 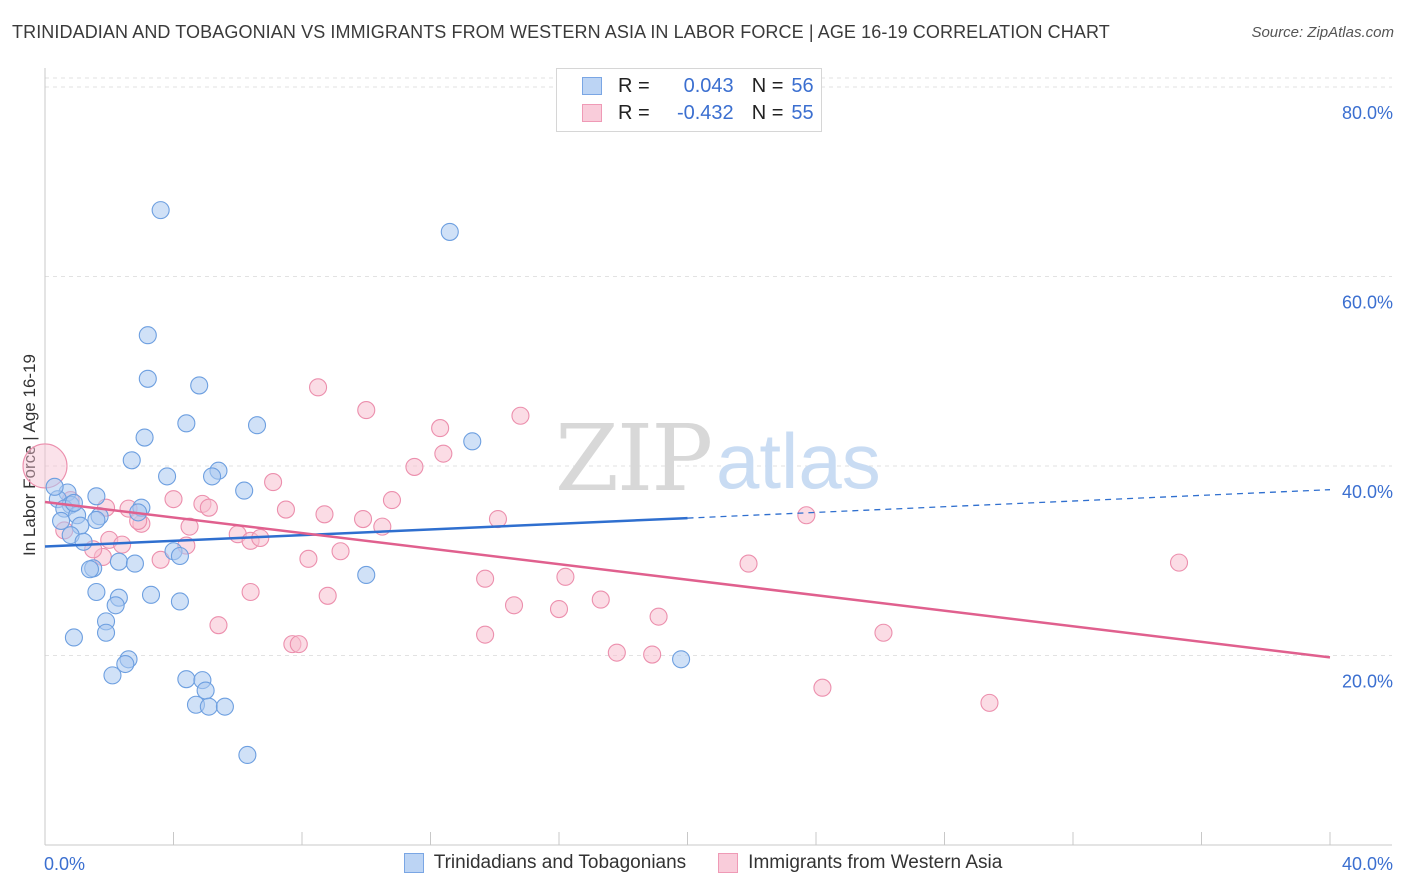 I want to click on stats-row-pink: R = -0.432 N = 55, so click(x=698, y=113).